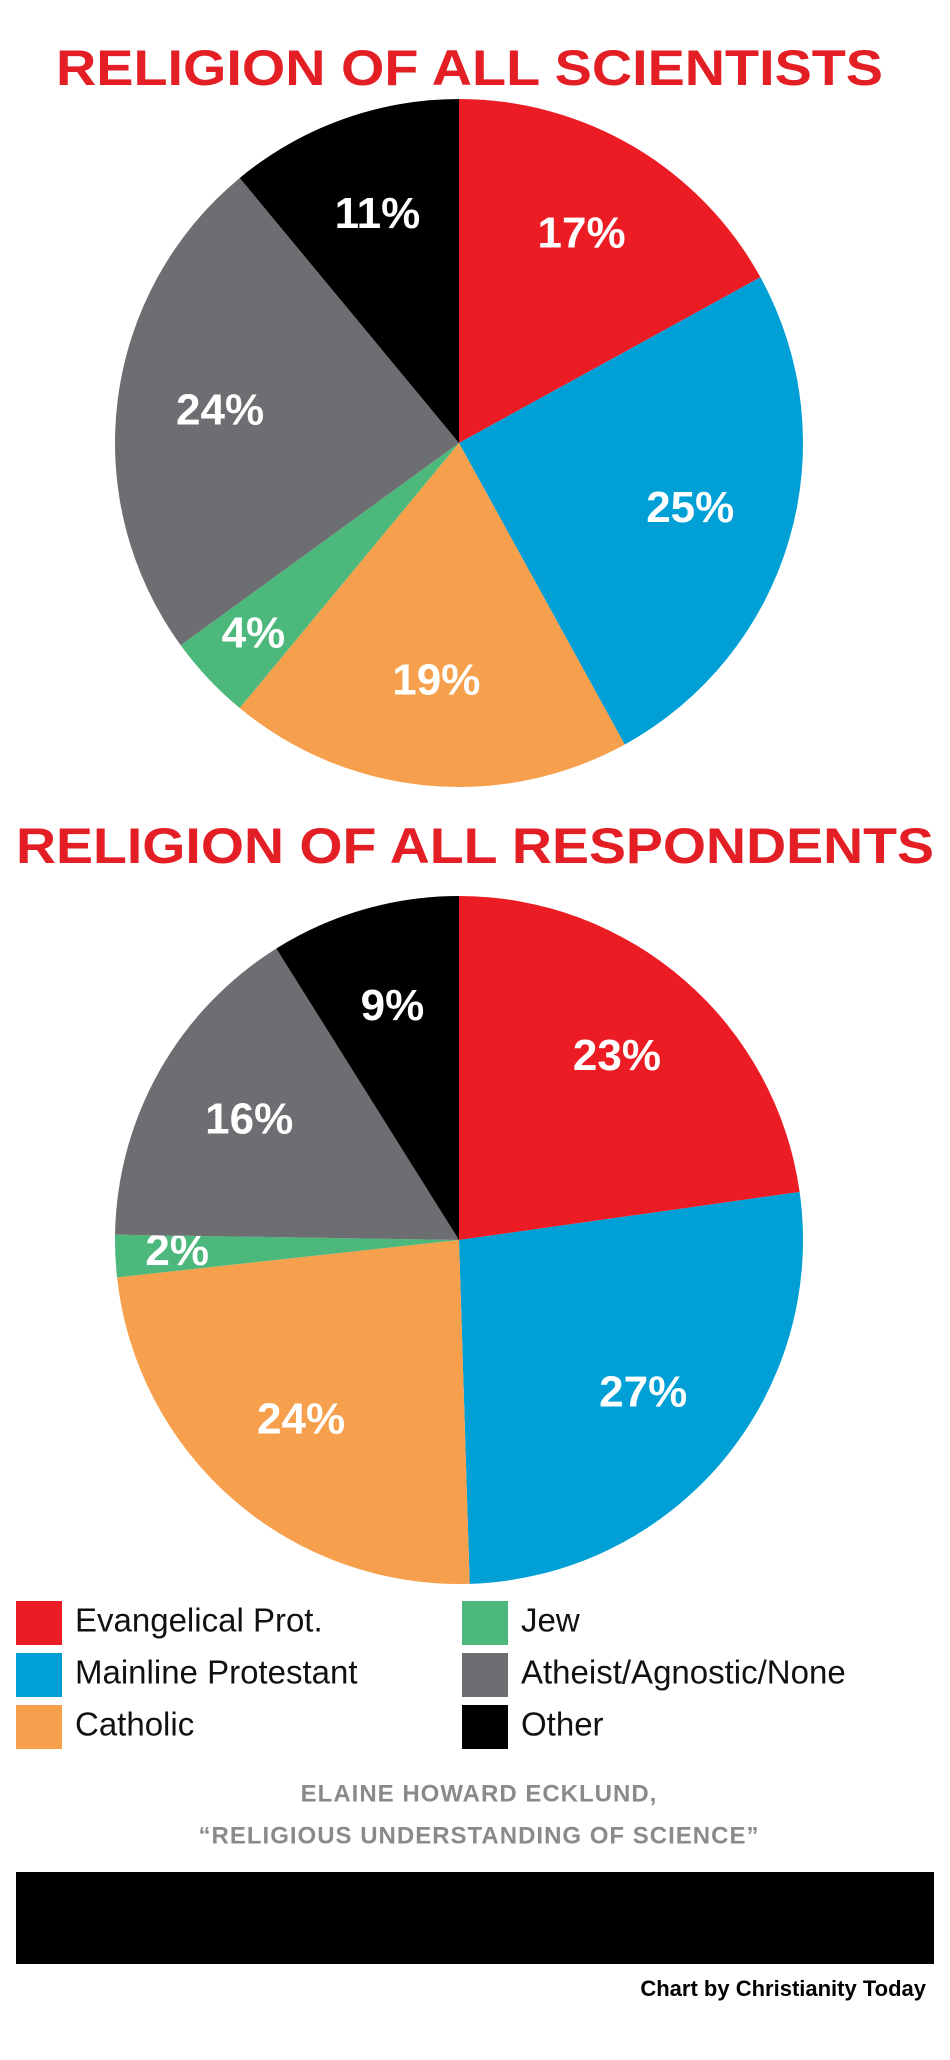 This screenshot has height=2060, width=950. I want to click on slice-label: 25%, so click(690, 507).